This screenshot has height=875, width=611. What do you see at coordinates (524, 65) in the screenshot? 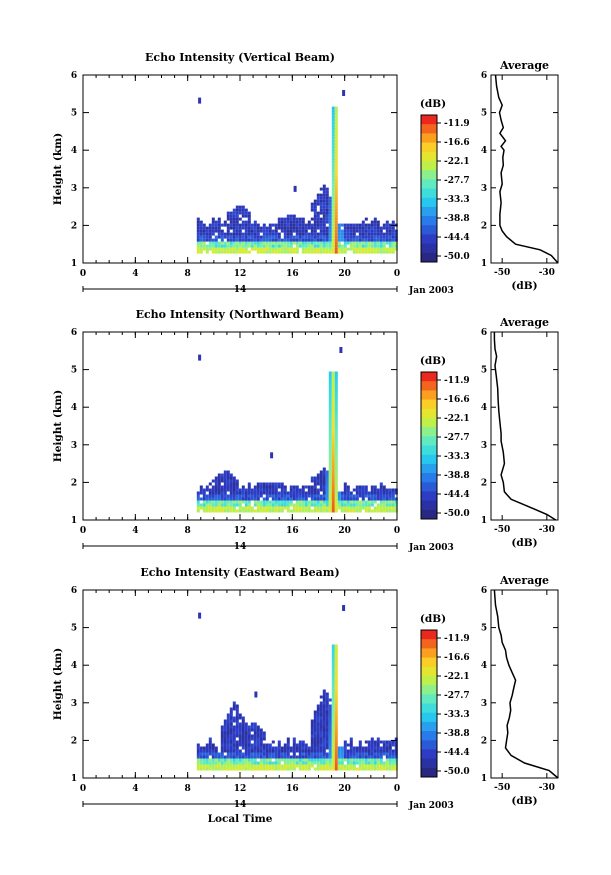
I see `average-title: Average` at bounding box center [524, 65].